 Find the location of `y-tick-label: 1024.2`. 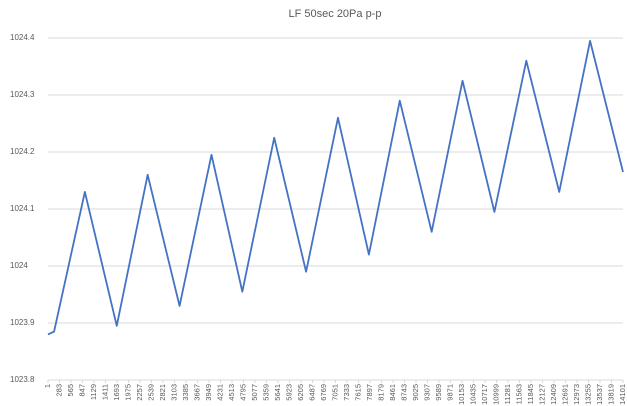

y-tick-label: 1024.2 is located at coordinates (22, 151).